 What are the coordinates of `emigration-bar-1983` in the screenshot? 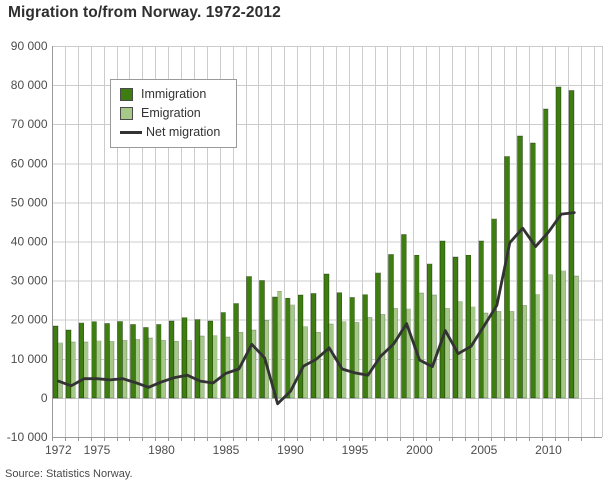 It's located at (202, 367).